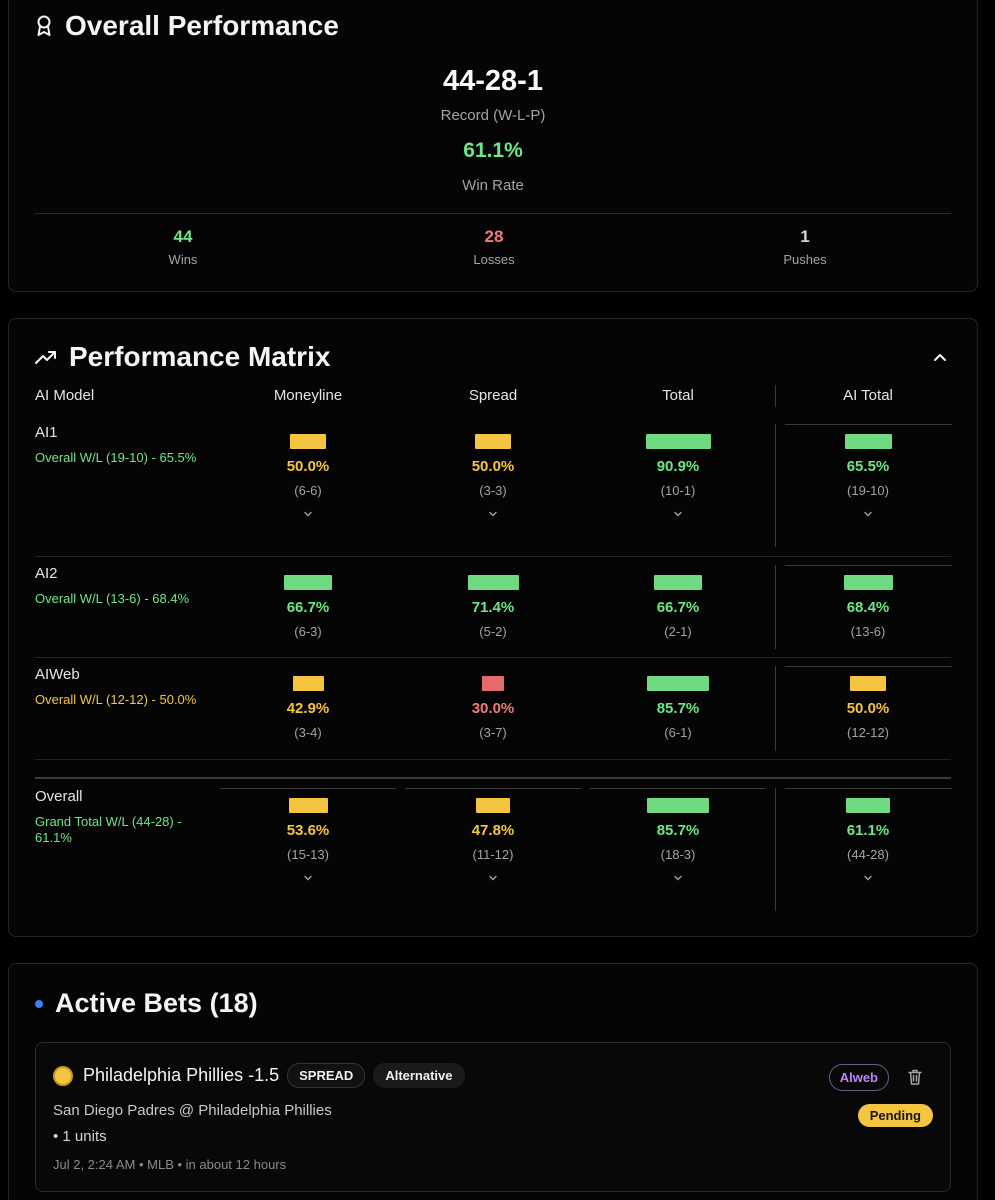  What do you see at coordinates (868, 631) in the screenshot?
I see `cell-record: (13-6)` at bounding box center [868, 631].